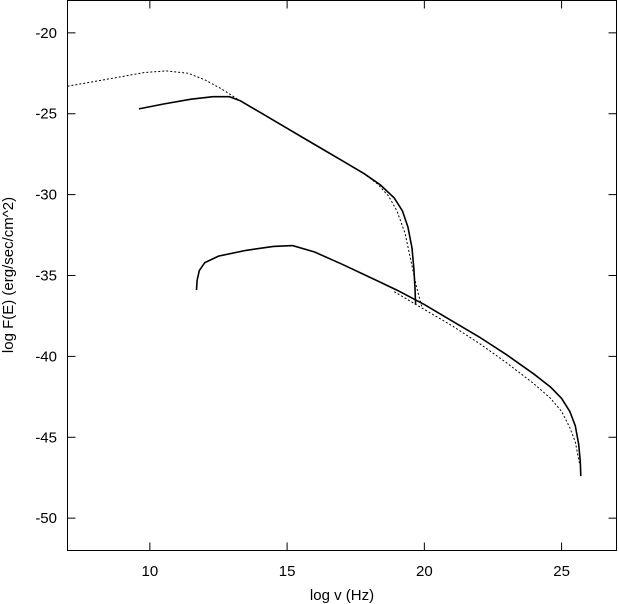  What do you see at coordinates (46, 114) in the screenshot?
I see `y-tick-label: -25` at bounding box center [46, 114].